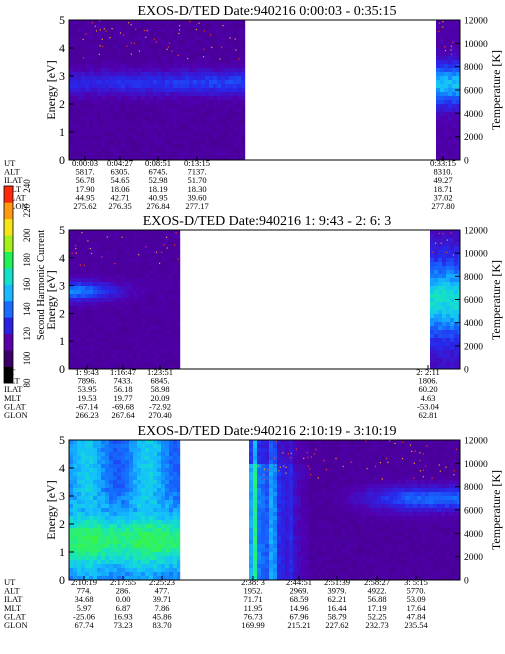  I want to click on orbit-value: 266.23, so click(86, 415).